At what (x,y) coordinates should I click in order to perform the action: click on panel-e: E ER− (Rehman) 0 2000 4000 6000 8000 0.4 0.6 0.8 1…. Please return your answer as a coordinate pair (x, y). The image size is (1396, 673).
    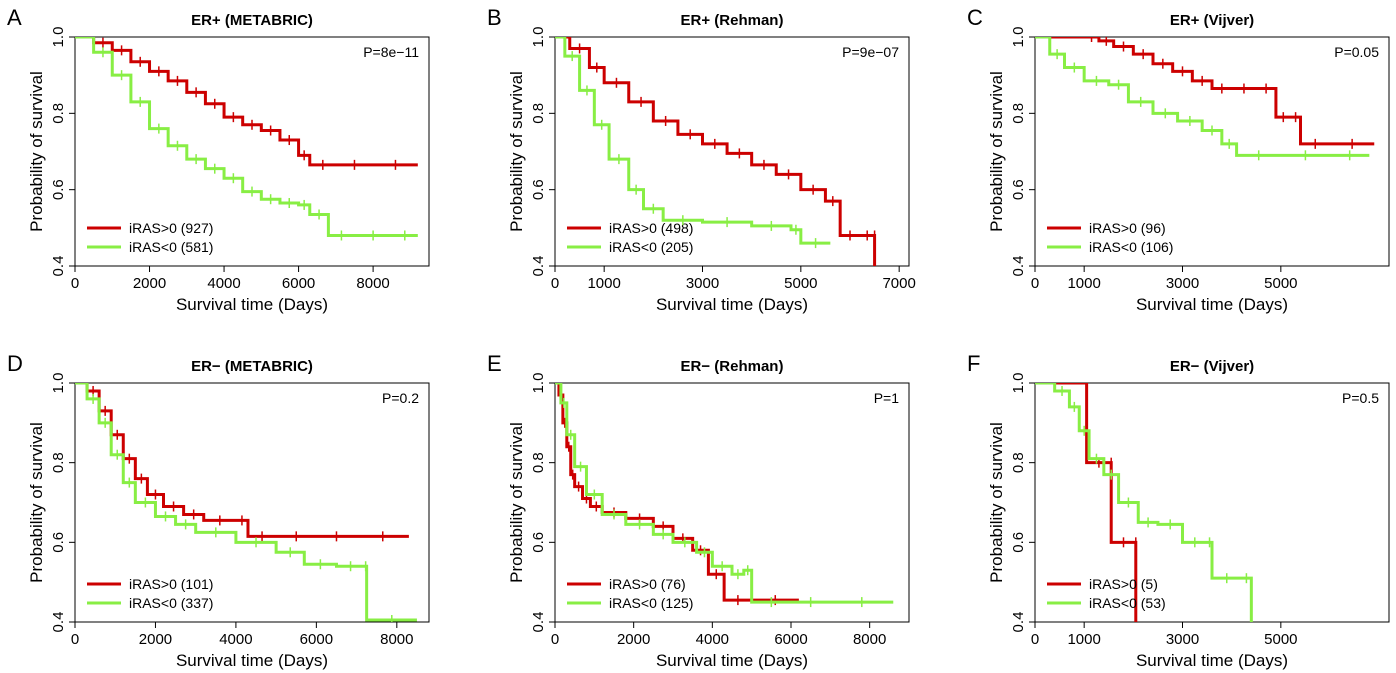
    Looking at the image, I should click on (698, 510).